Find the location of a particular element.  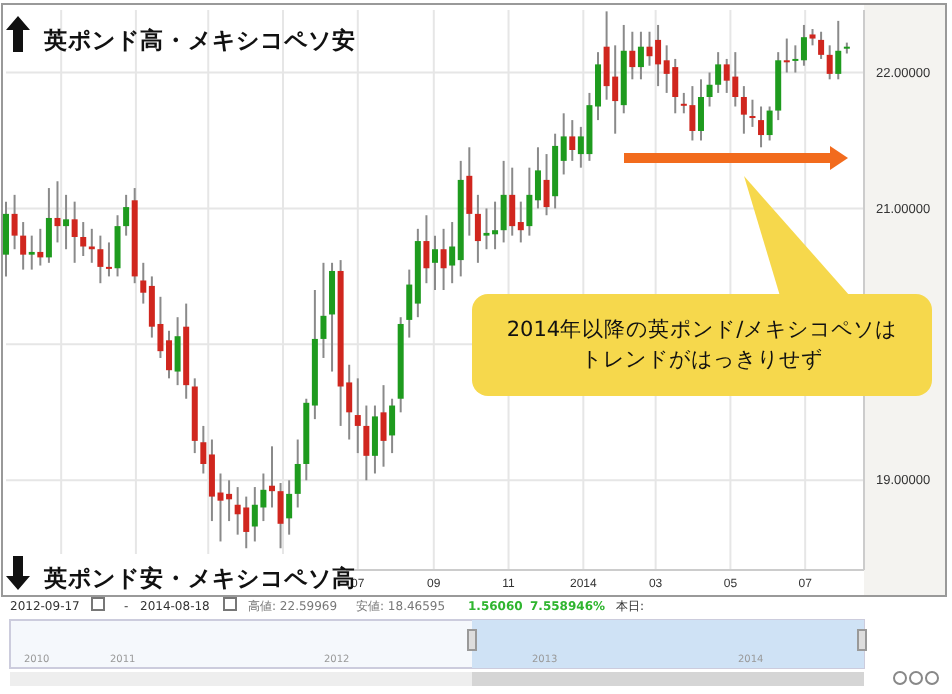

annotation: 英ポンド高・メキシコペソ安 is located at coordinates (199, 40).